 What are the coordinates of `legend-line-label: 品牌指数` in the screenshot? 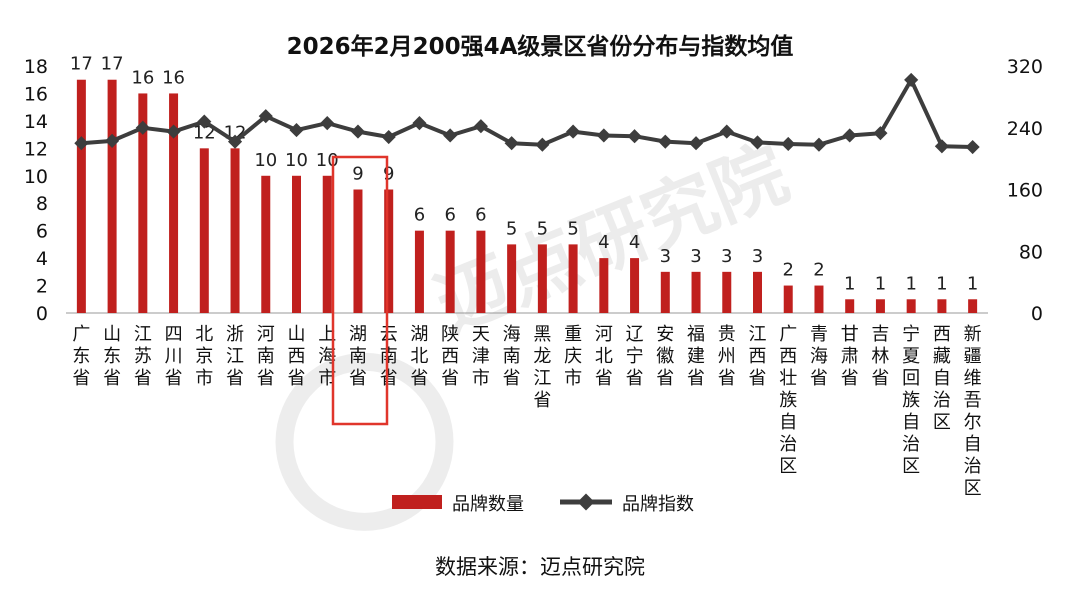 It's located at (658, 504).